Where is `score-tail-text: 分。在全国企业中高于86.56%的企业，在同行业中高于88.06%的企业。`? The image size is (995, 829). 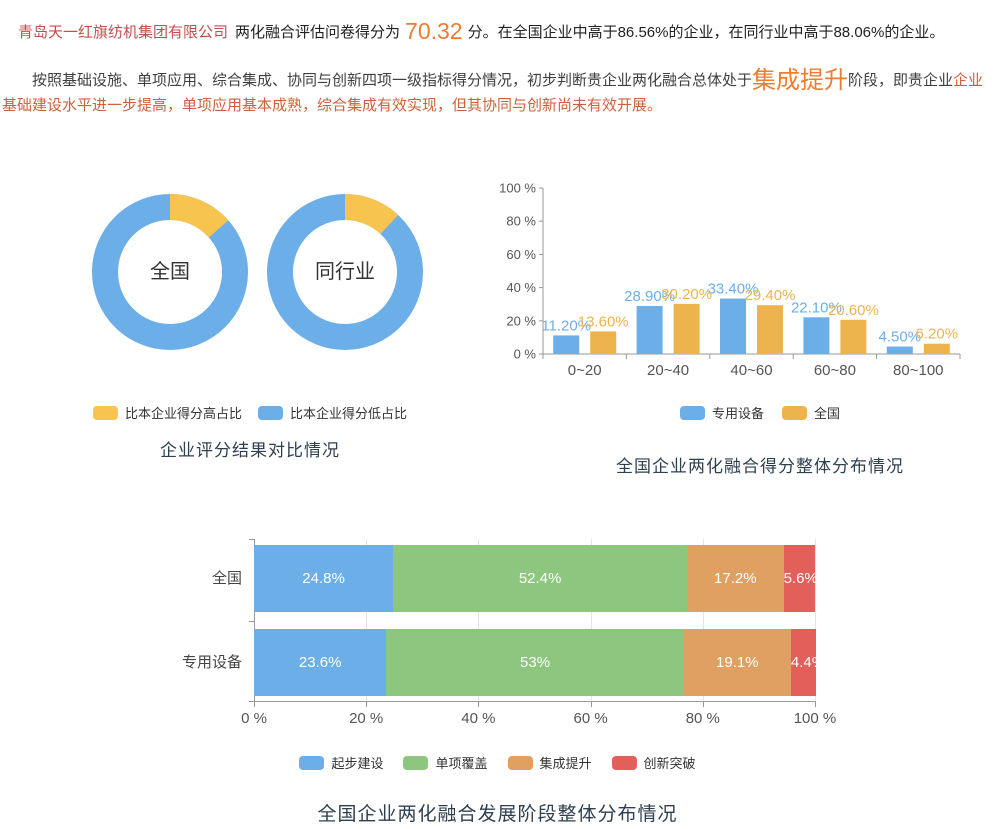
score-tail-text: 分。在全国企业中高于86.56%的企业，在同行业中高于88.06%的企业。 is located at coordinates (706, 32).